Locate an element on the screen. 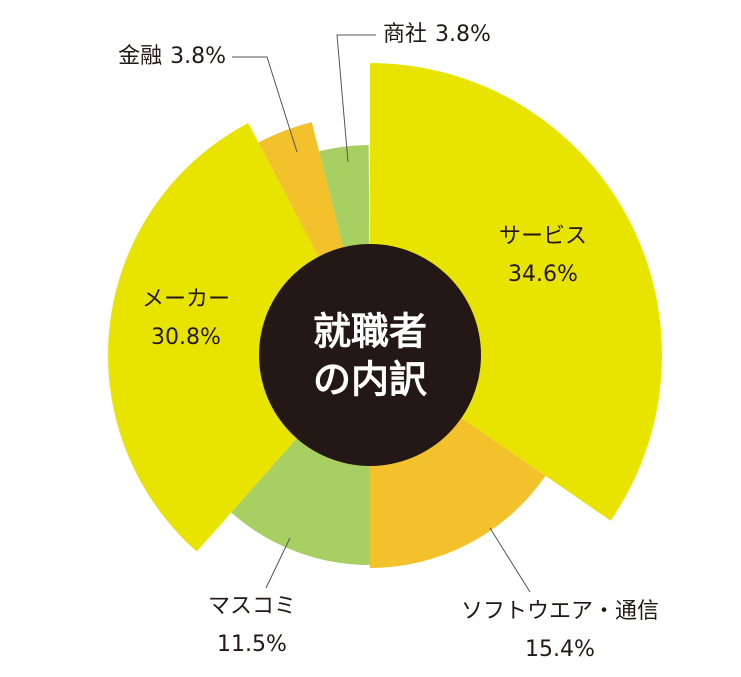  slice-label: 商社 is located at coordinates (405, 34).